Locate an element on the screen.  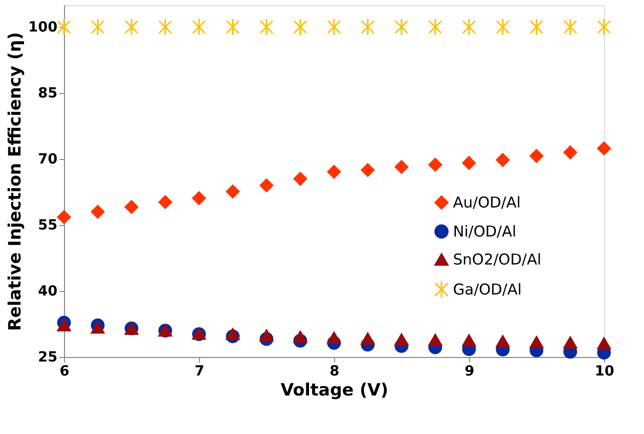
y-tick-label: 100 is located at coordinates (43, 28).